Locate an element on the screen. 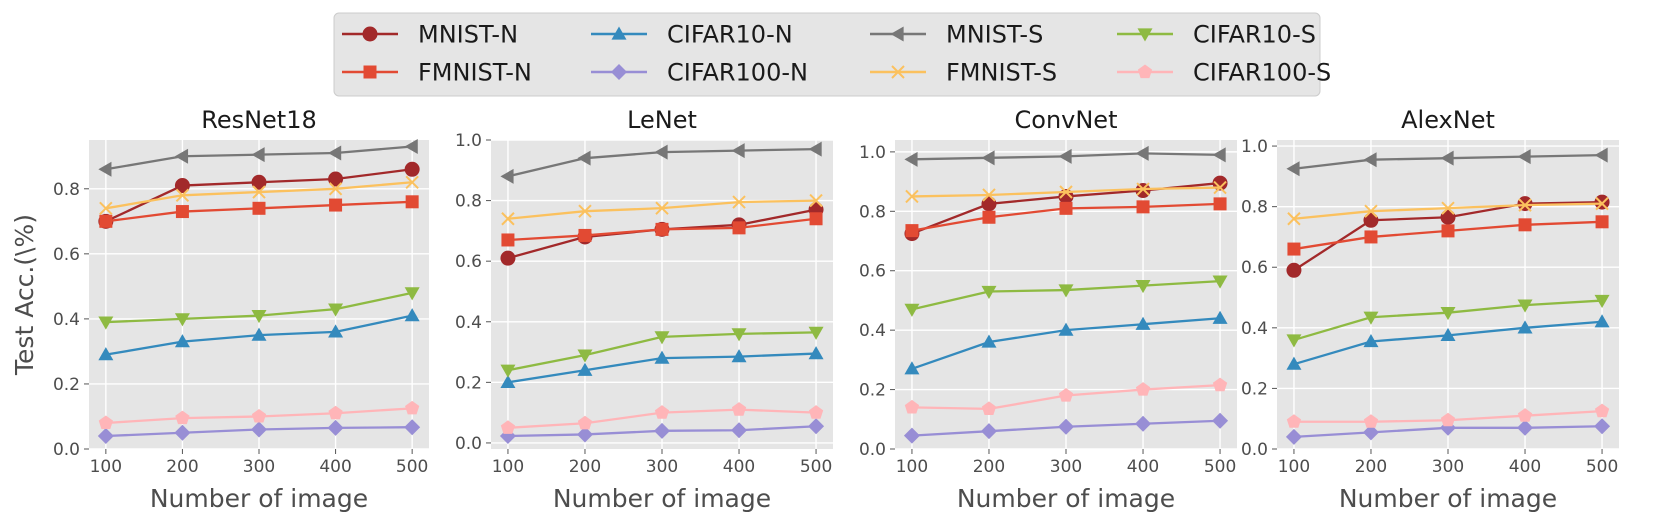 The width and height of the screenshot is (1661, 527). legend-label: CIFAR100-N is located at coordinates (737, 73).